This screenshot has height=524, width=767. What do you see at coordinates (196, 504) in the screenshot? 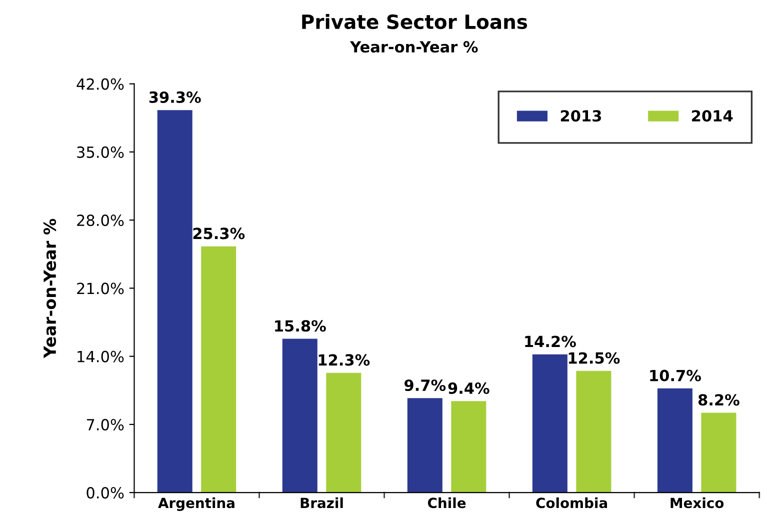
I see `x-tick-label: Argentina` at bounding box center [196, 504].